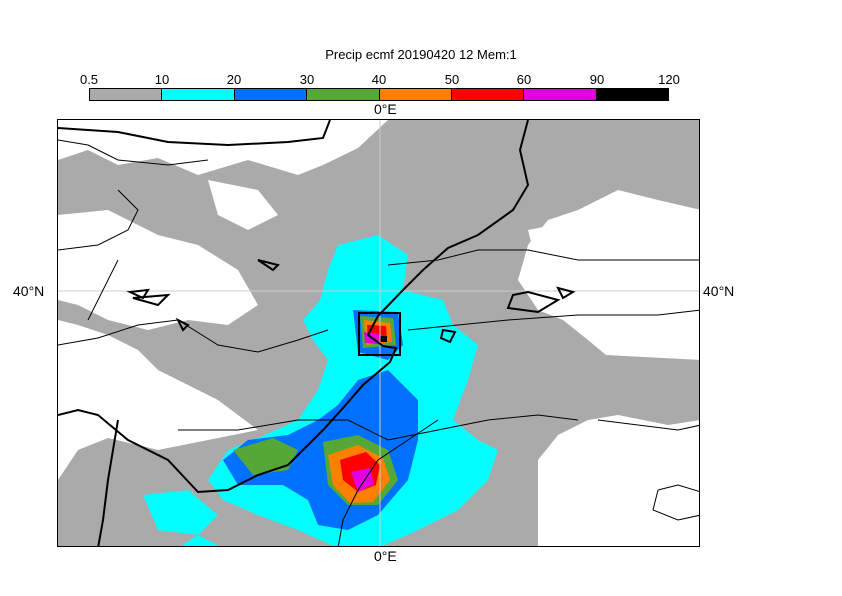  Describe the element at coordinates (29, 291) in the screenshot. I see `left-latitude-label: 40°N` at that location.